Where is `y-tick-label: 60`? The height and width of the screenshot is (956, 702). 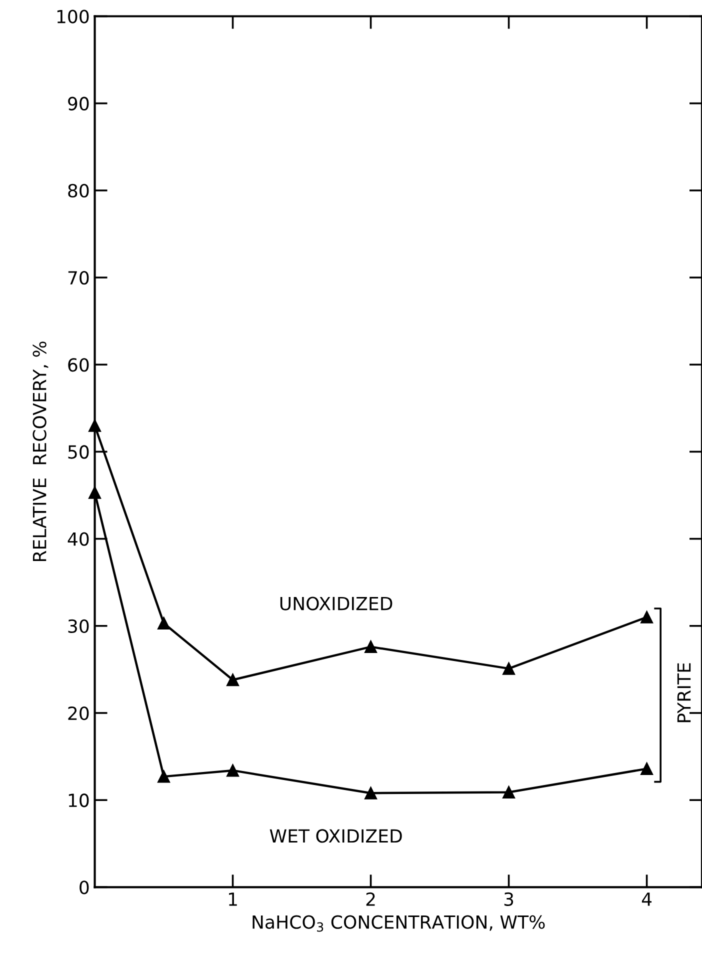 y-tick-label: 60 is located at coordinates (78, 365).